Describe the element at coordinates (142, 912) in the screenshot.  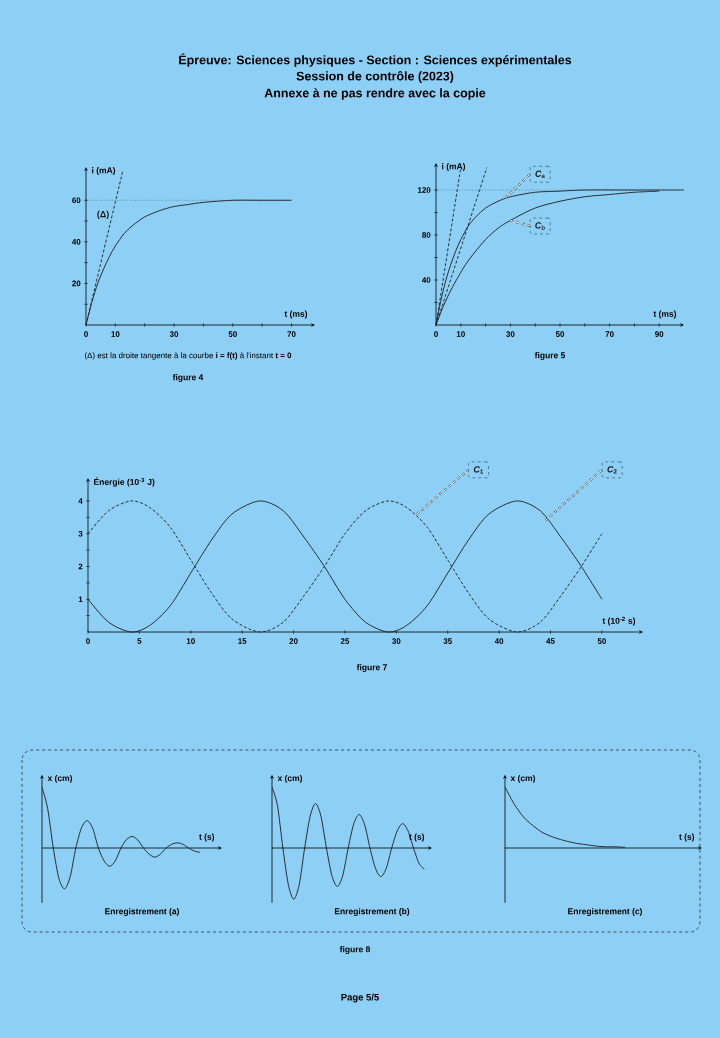
I see `text: Enregistrement (a)` at that location.